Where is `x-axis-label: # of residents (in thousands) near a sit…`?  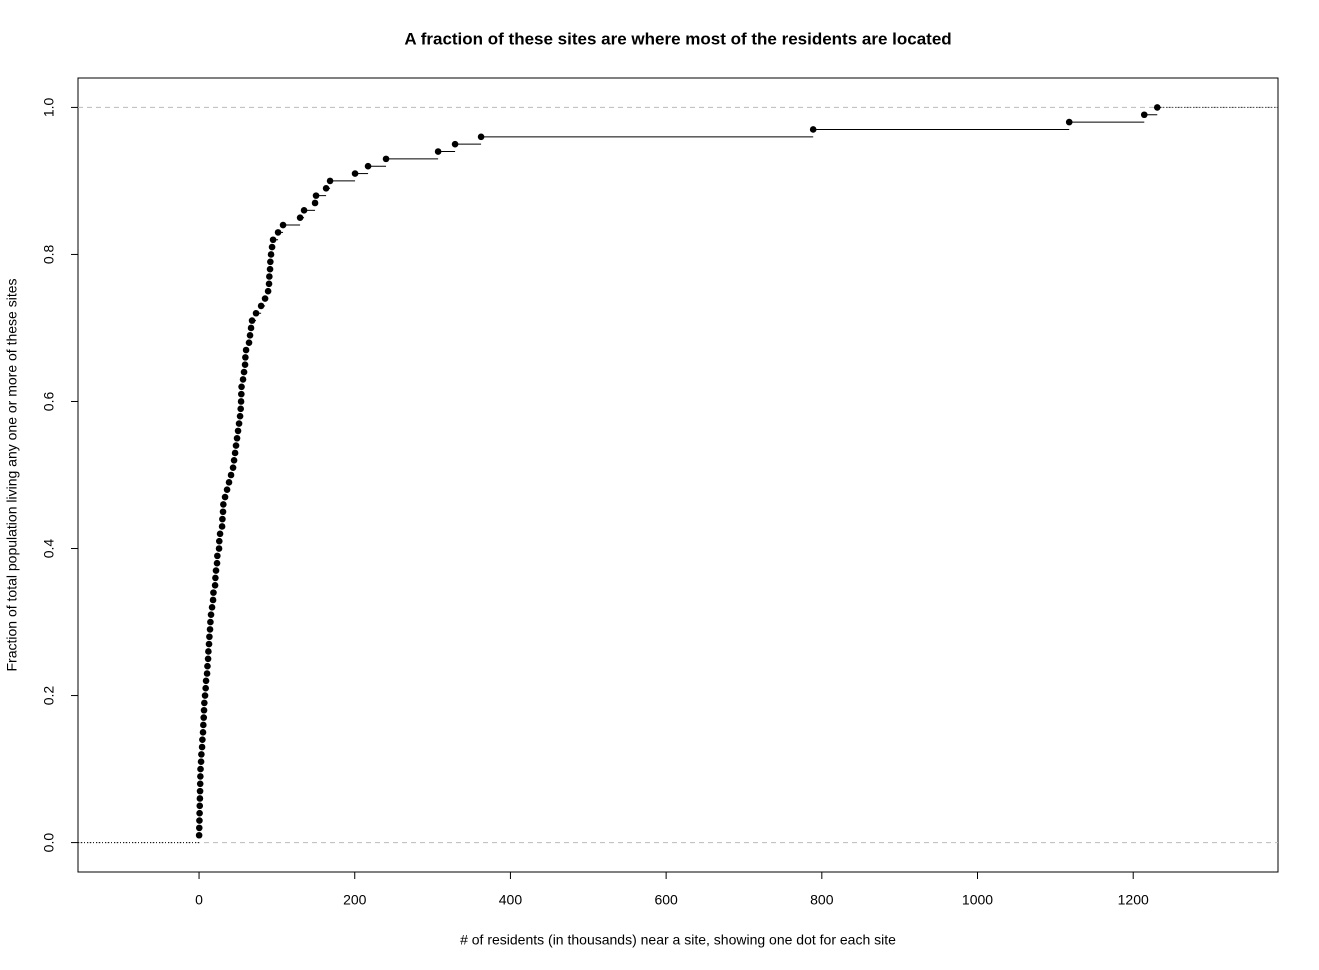
x-axis-label: # of residents (in thousands) near a sit… is located at coordinates (678, 940).